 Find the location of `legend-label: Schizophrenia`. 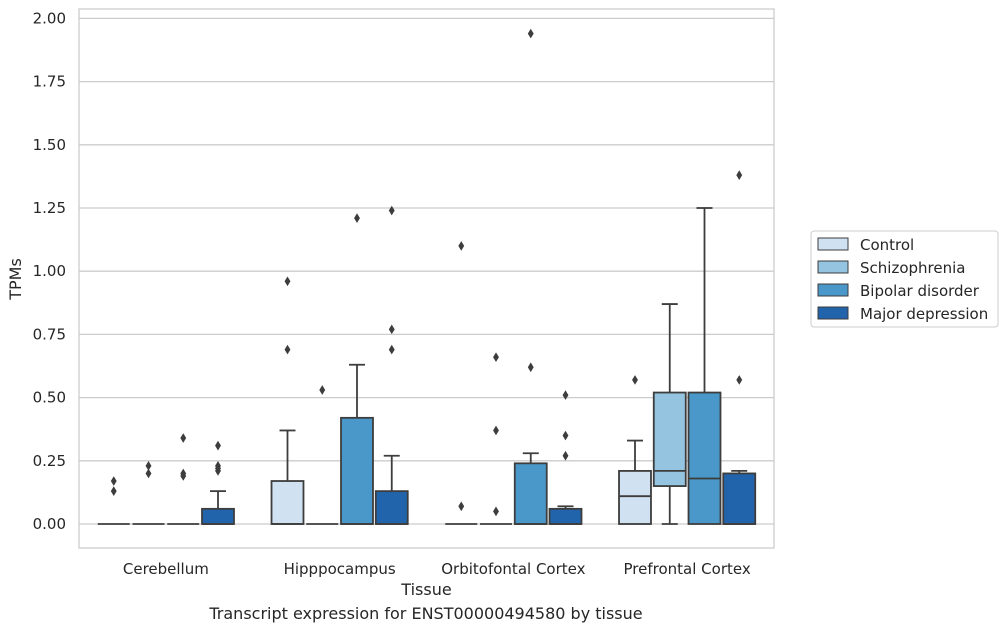

legend-label: Schizophrenia is located at coordinates (912, 268).